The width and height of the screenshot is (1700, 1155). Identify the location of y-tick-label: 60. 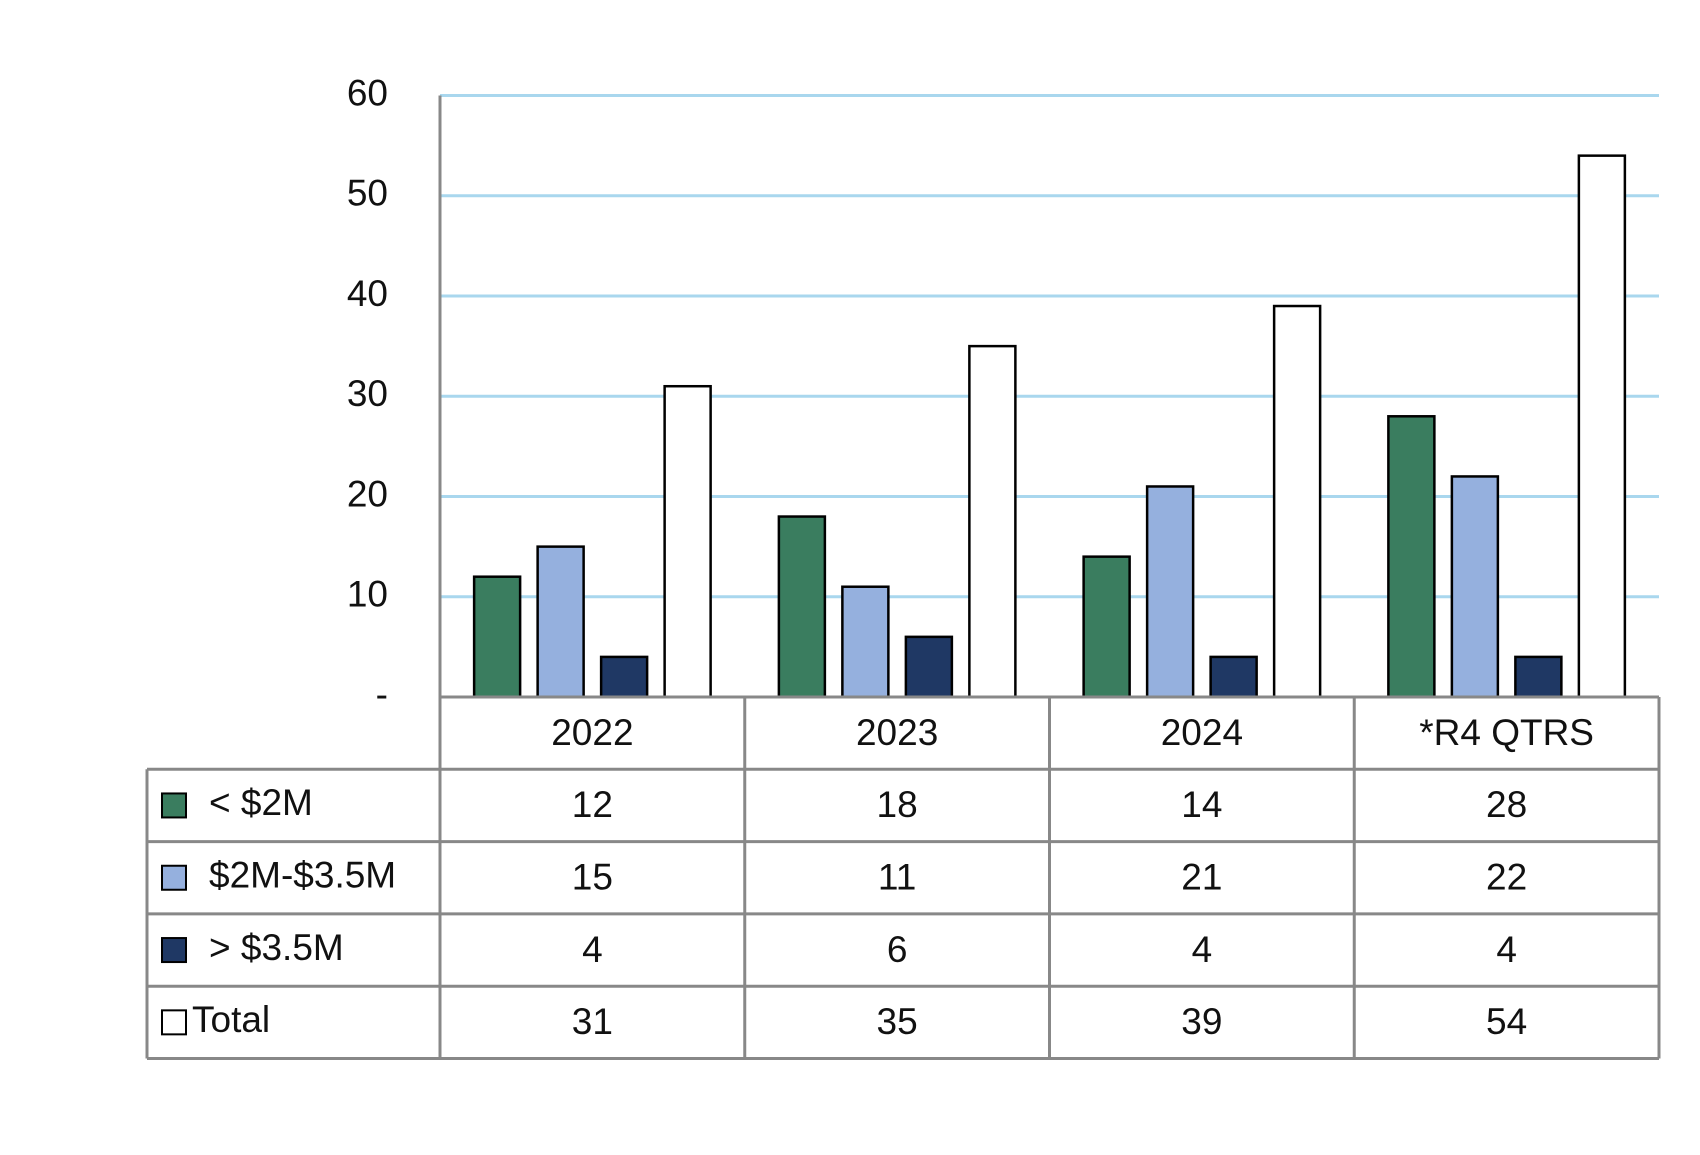
(367, 92).